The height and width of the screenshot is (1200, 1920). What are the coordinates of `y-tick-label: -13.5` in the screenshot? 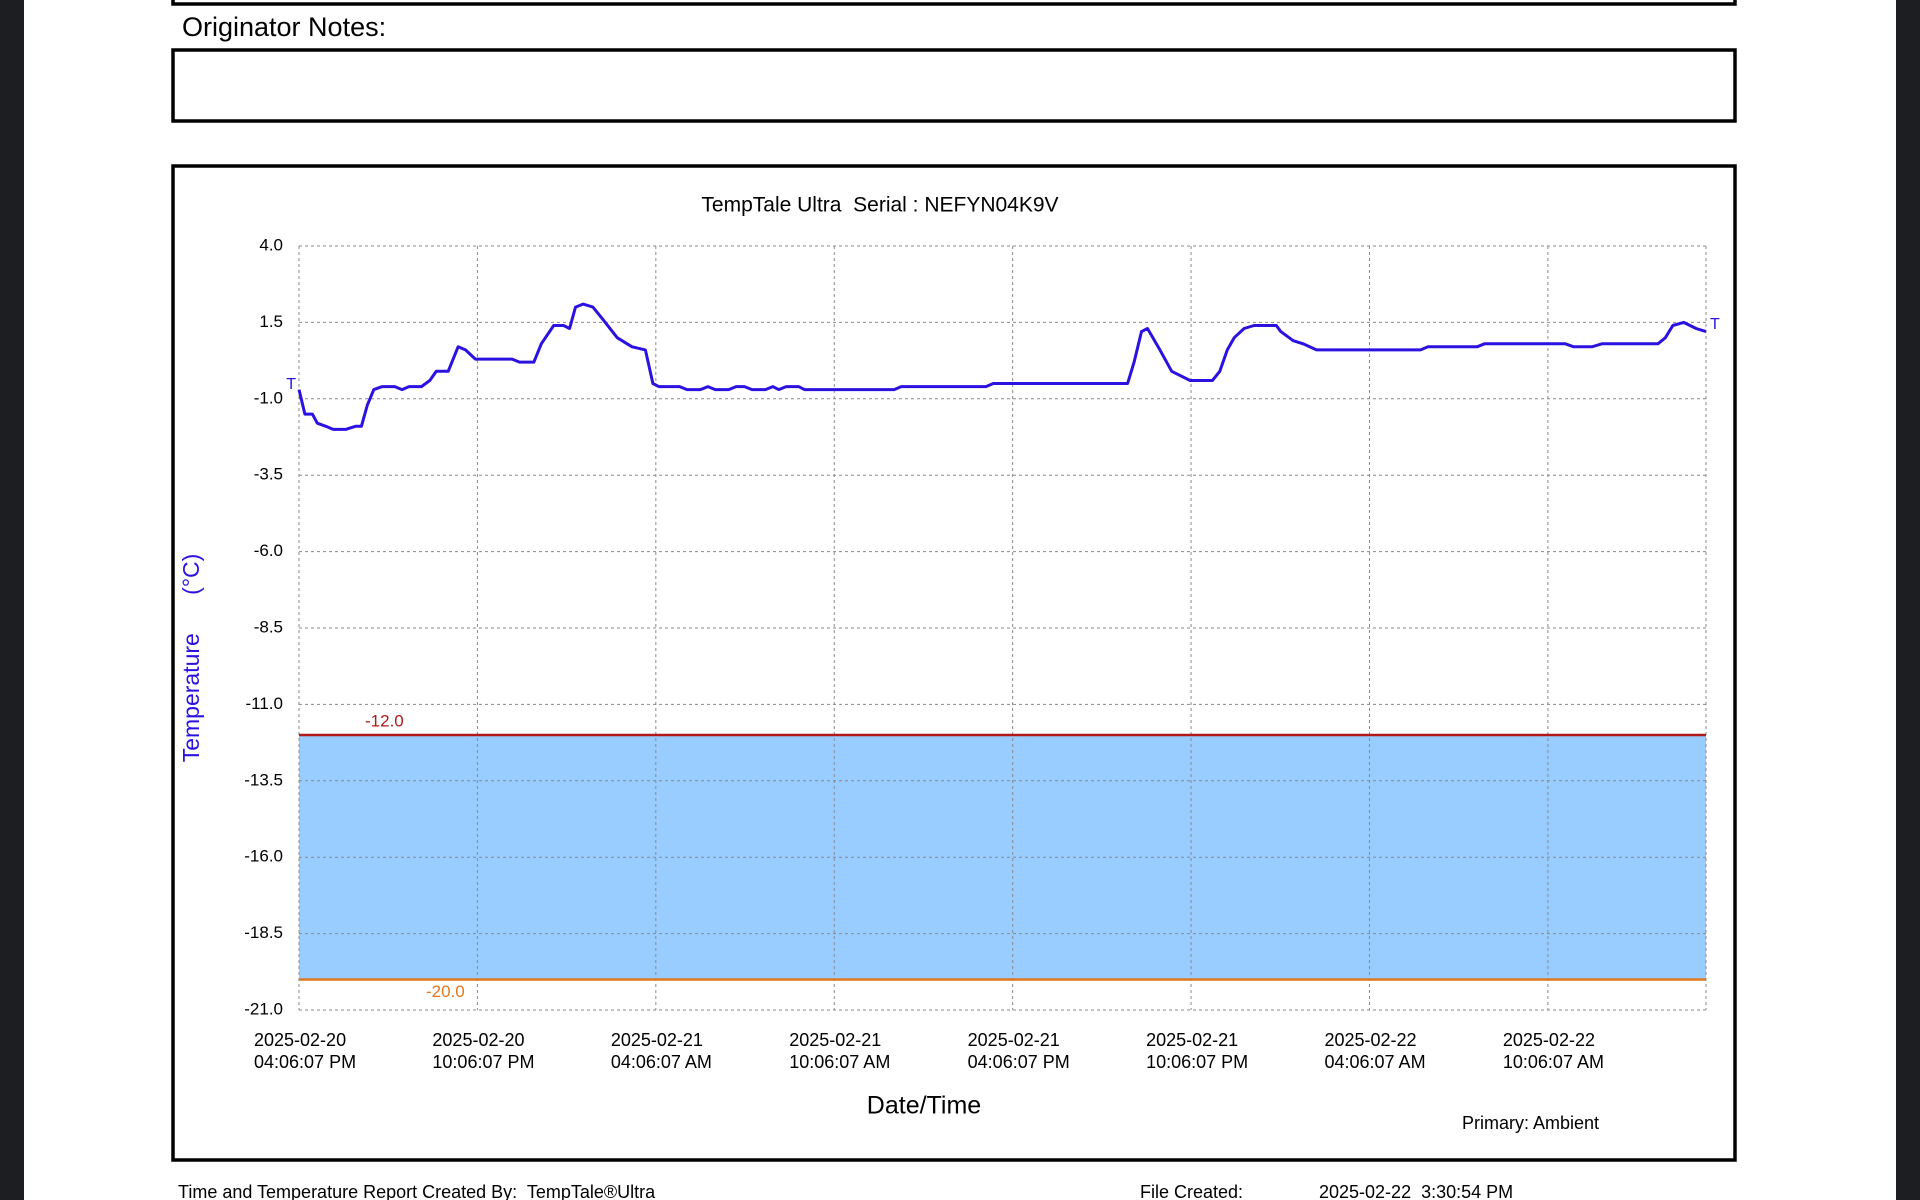 It's located at (263, 779).